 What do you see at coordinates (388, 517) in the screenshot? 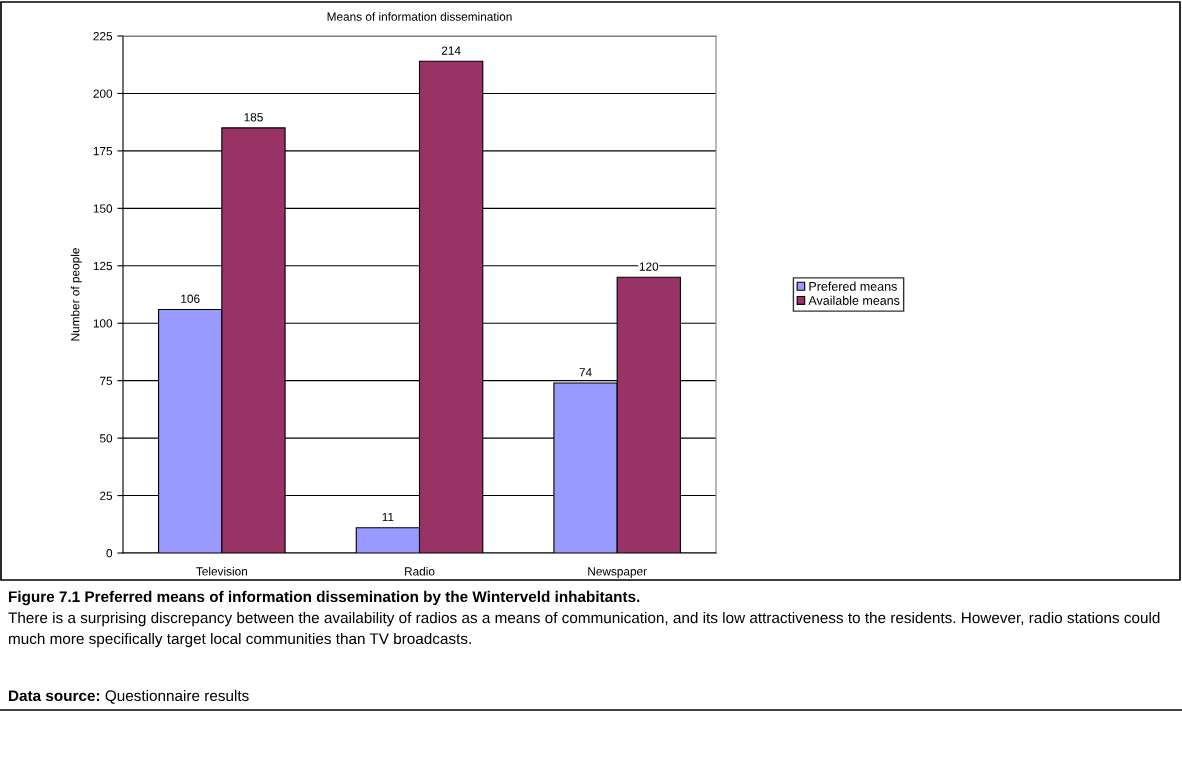
I see `data-label: 11` at bounding box center [388, 517].